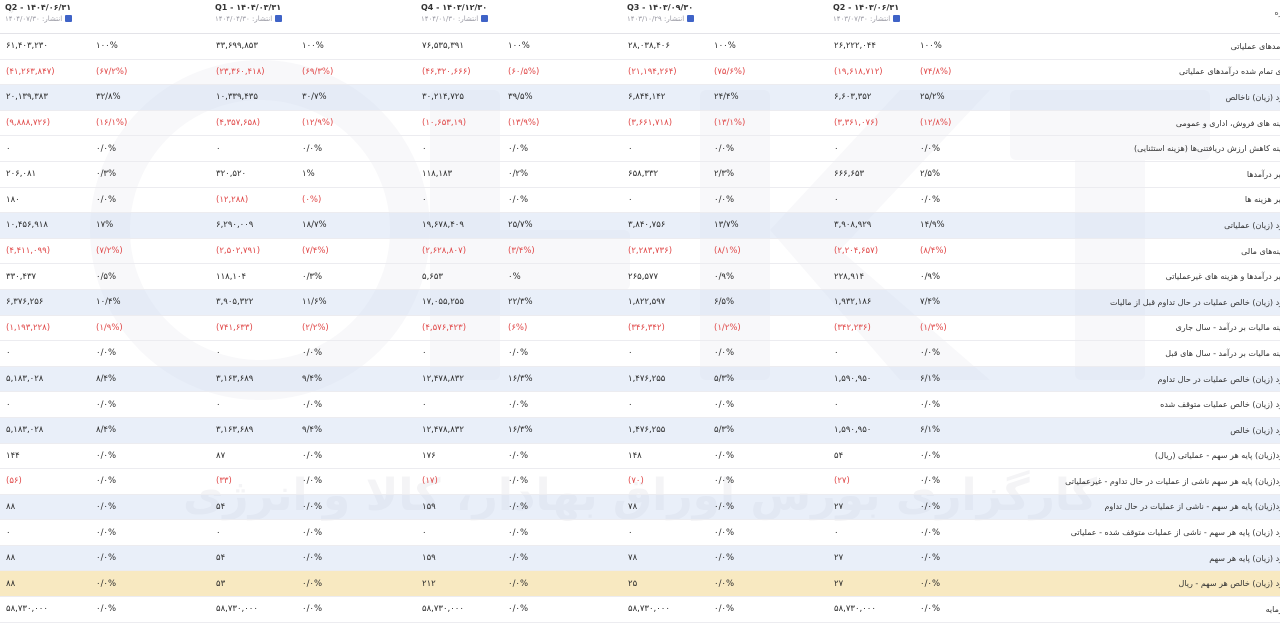 This screenshot has height=623, width=1280. I want to click on value-cell: ۱,۴۷۶,۲۵۵, so click(665, 430).